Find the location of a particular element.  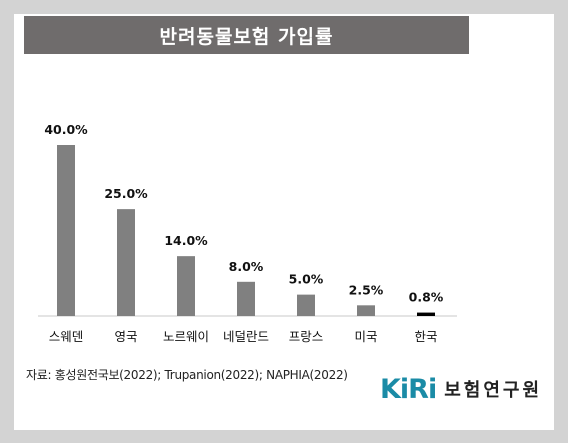

category-label-2: 영국 is located at coordinates (125, 336).